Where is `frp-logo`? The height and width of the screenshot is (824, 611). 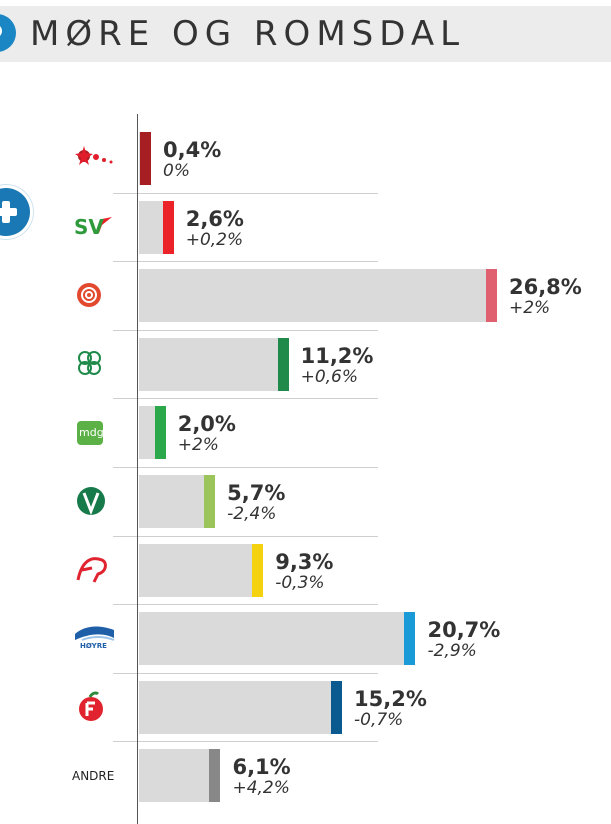
frp-logo is located at coordinates (92, 707).